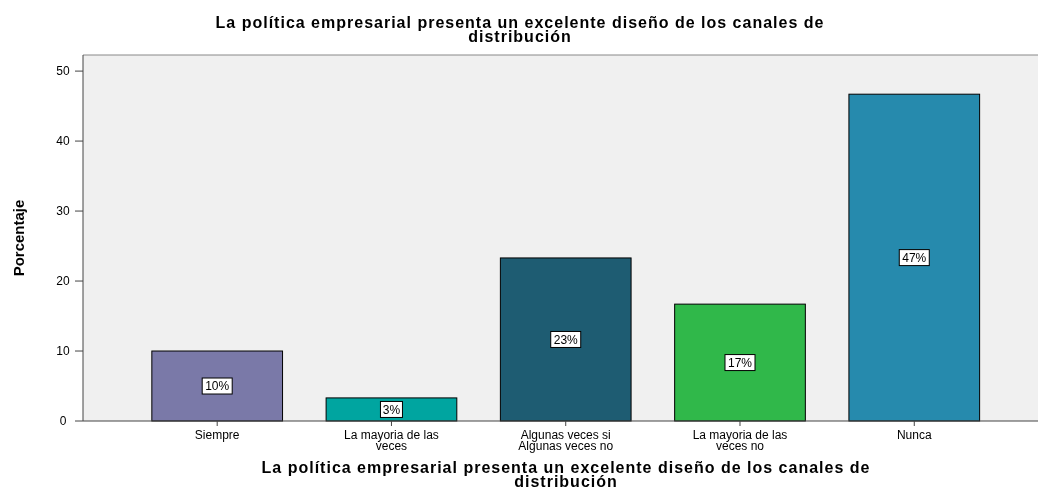 This screenshot has width=1040, height=491. Describe the element at coordinates (63, 71) in the screenshot. I see `y-tick-label: 50` at that location.